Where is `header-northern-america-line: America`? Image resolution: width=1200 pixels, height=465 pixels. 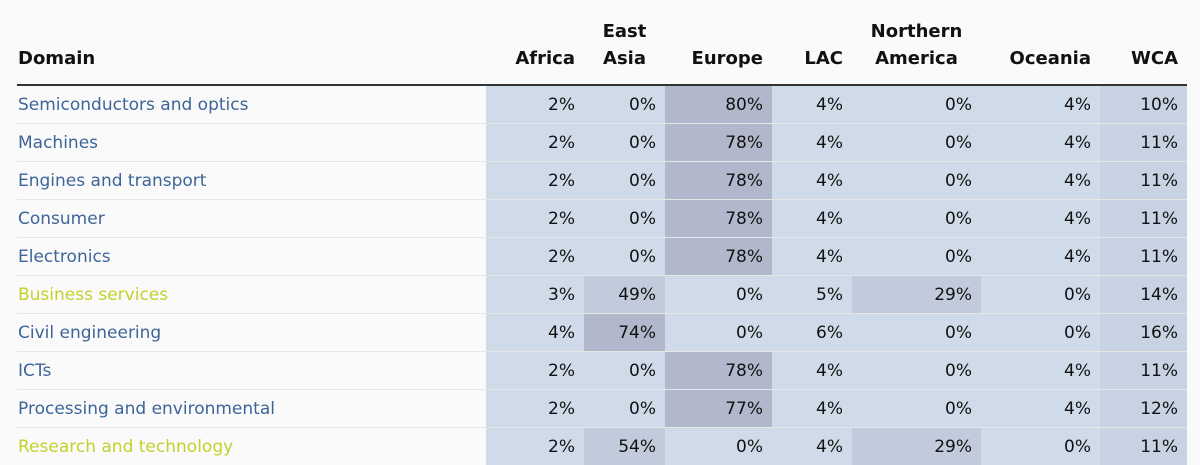
header-northern-america-line: America is located at coordinates (916, 58).